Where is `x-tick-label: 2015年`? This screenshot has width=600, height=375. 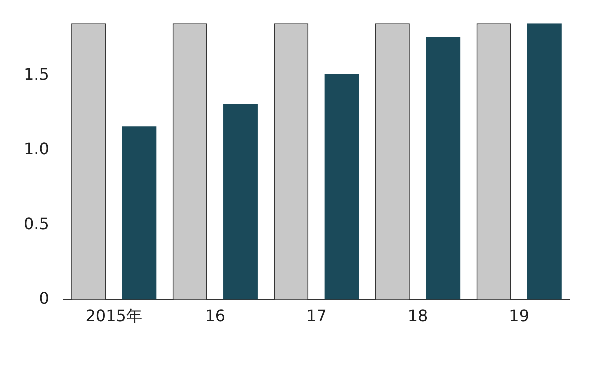
x-tick-label: 2015年 is located at coordinates (114, 316).